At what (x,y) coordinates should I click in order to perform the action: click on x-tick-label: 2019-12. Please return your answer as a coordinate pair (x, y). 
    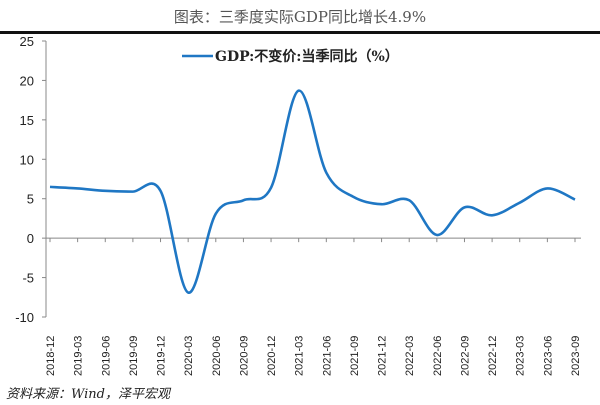
    Looking at the image, I should click on (162, 356).